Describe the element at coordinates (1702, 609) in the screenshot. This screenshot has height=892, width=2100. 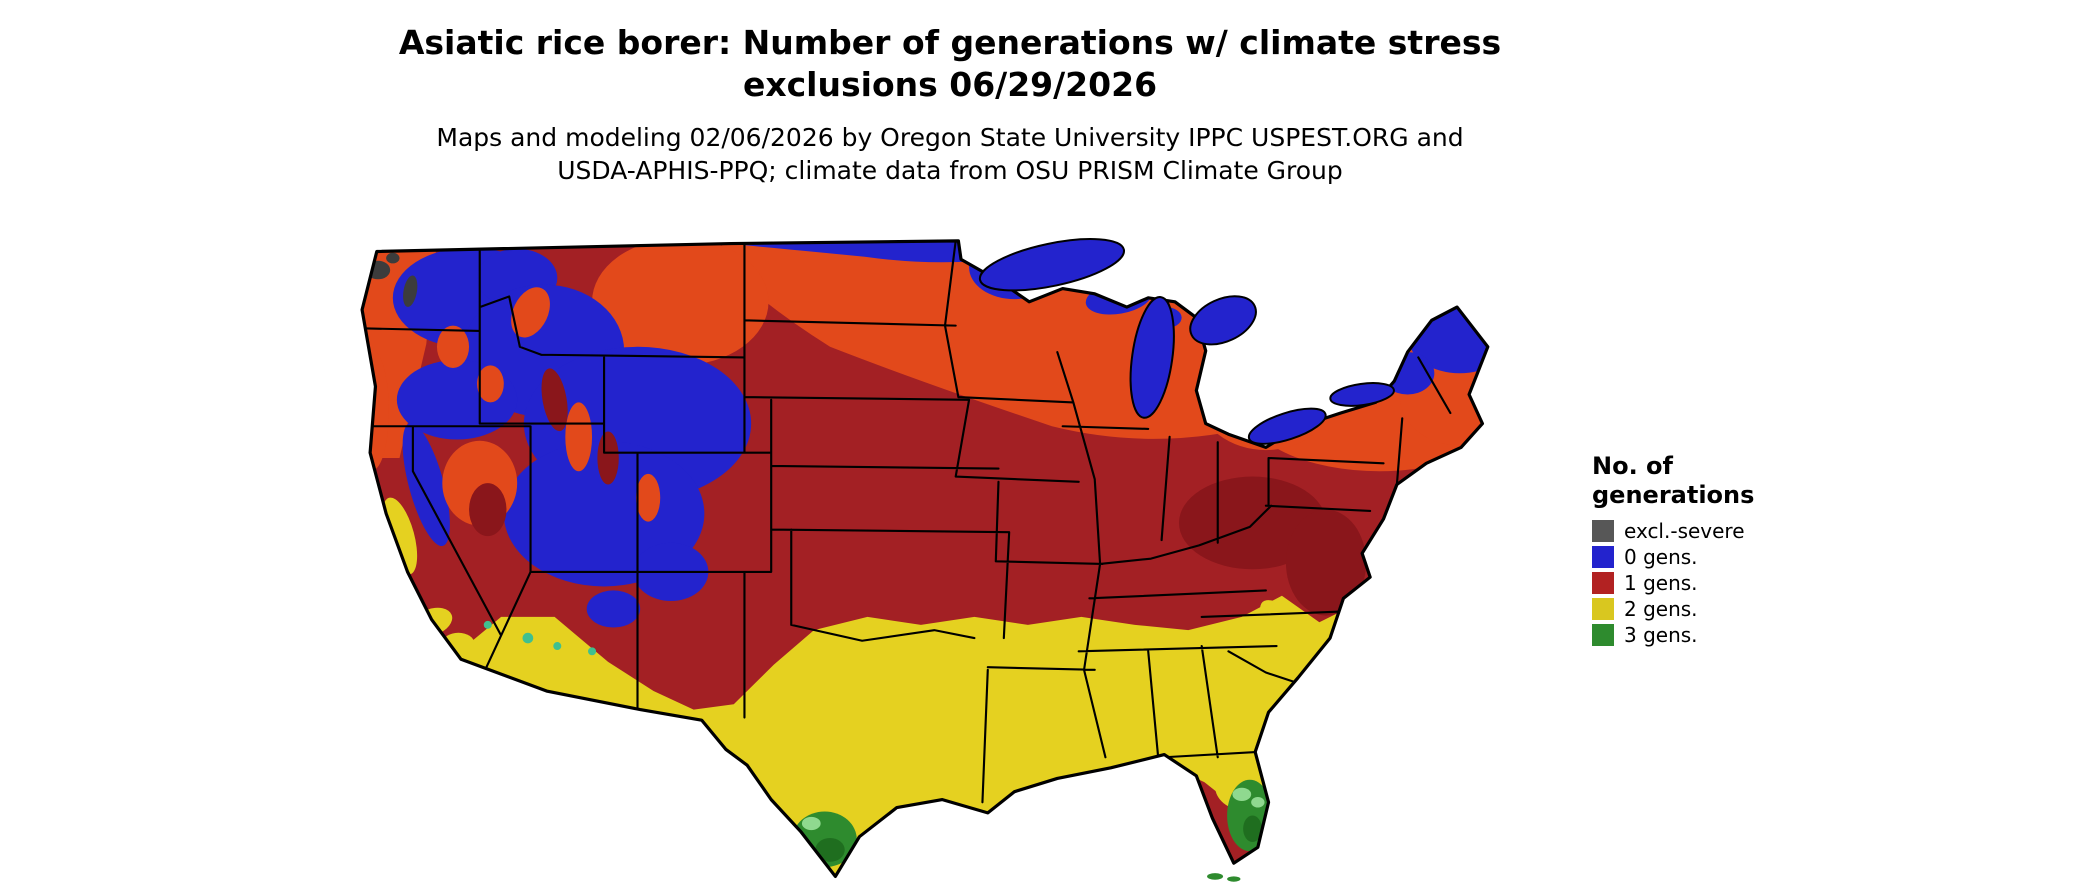
I see `legend-row-2-gens: 2 gens.` at that location.